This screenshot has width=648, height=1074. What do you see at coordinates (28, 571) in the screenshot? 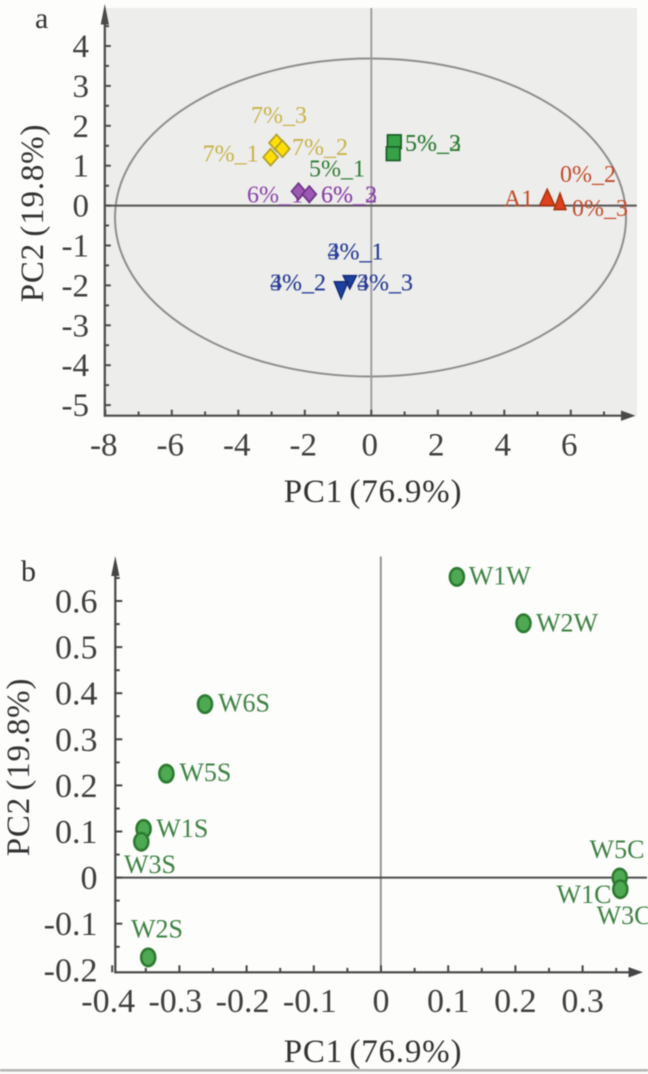
I see `svg-text: b` at bounding box center [28, 571].